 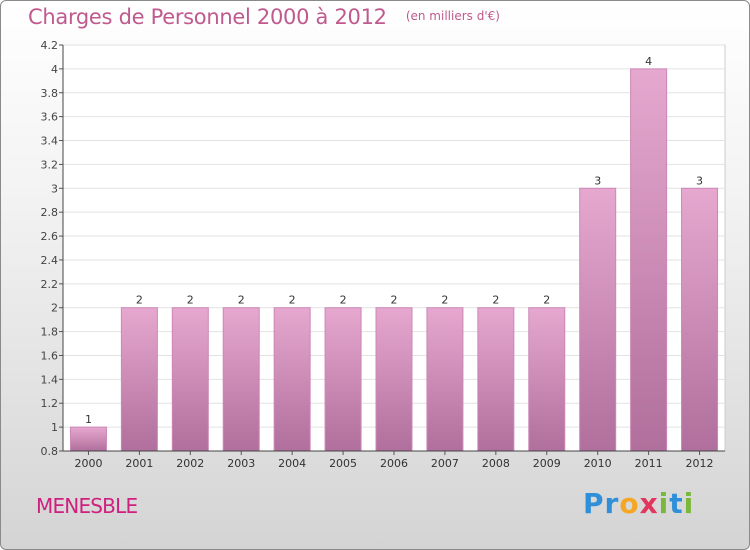 I want to click on logo-letter: r, so click(x=612, y=503).